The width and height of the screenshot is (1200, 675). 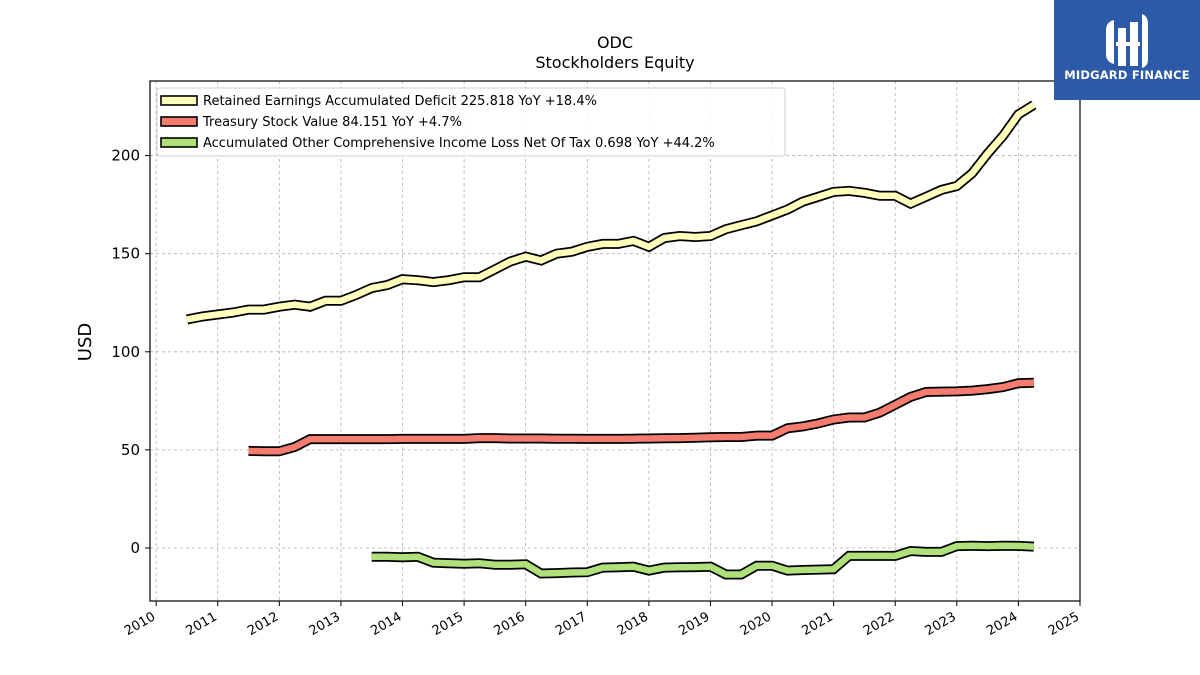 I want to click on brand-logo: MIDGARD FINANCE, so click(x=1127, y=50).